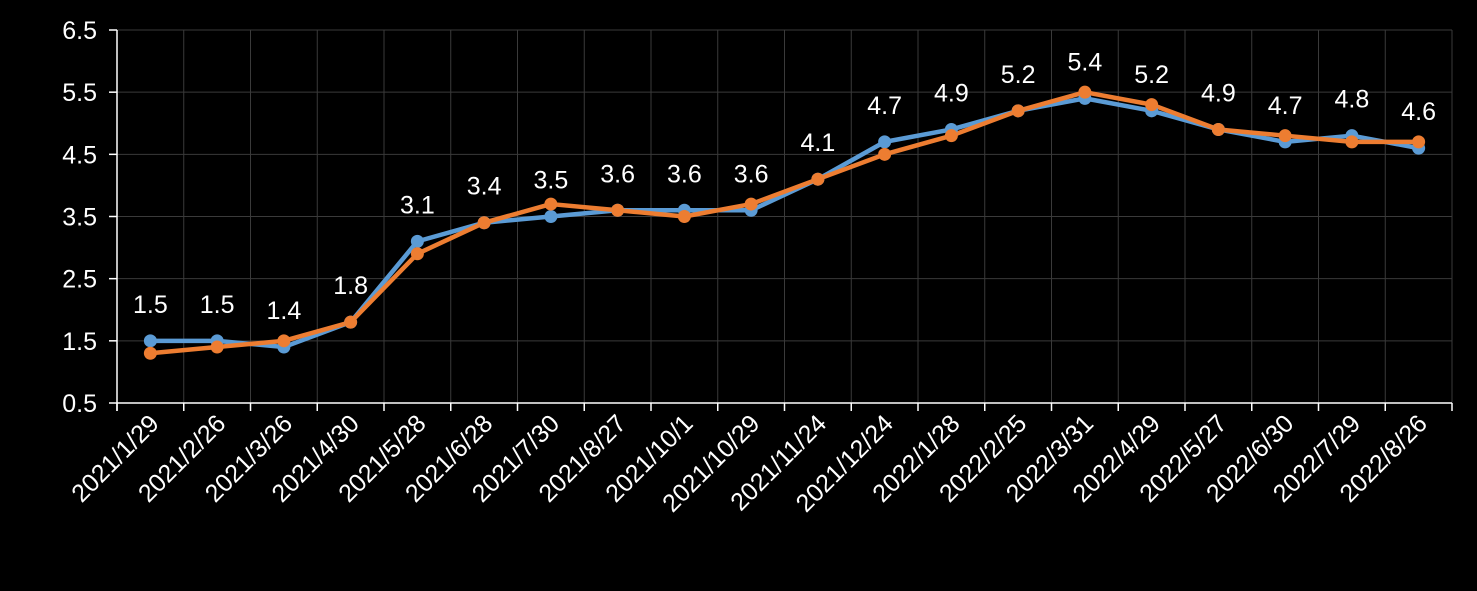 The height and width of the screenshot is (591, 1477). What do you see at coordinates (550, 181) in the screenshot?
I see `data-label: 3.5` at bounding box center [550, 181].